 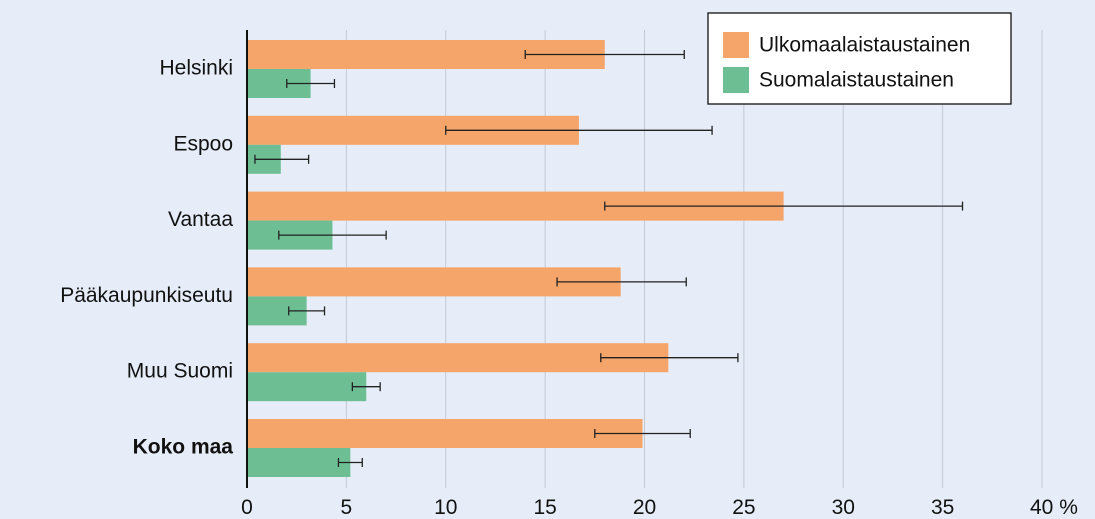 I want to click on category-label: Helsinki, so click(x=196, y=68).